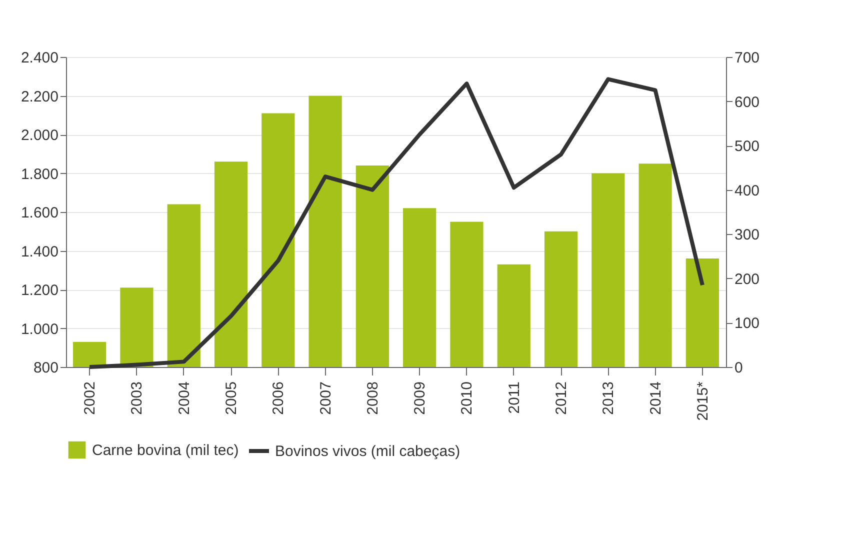 The image size is (849, 538). I want to click on y-tick-label: 1.000, so click(39, 329).